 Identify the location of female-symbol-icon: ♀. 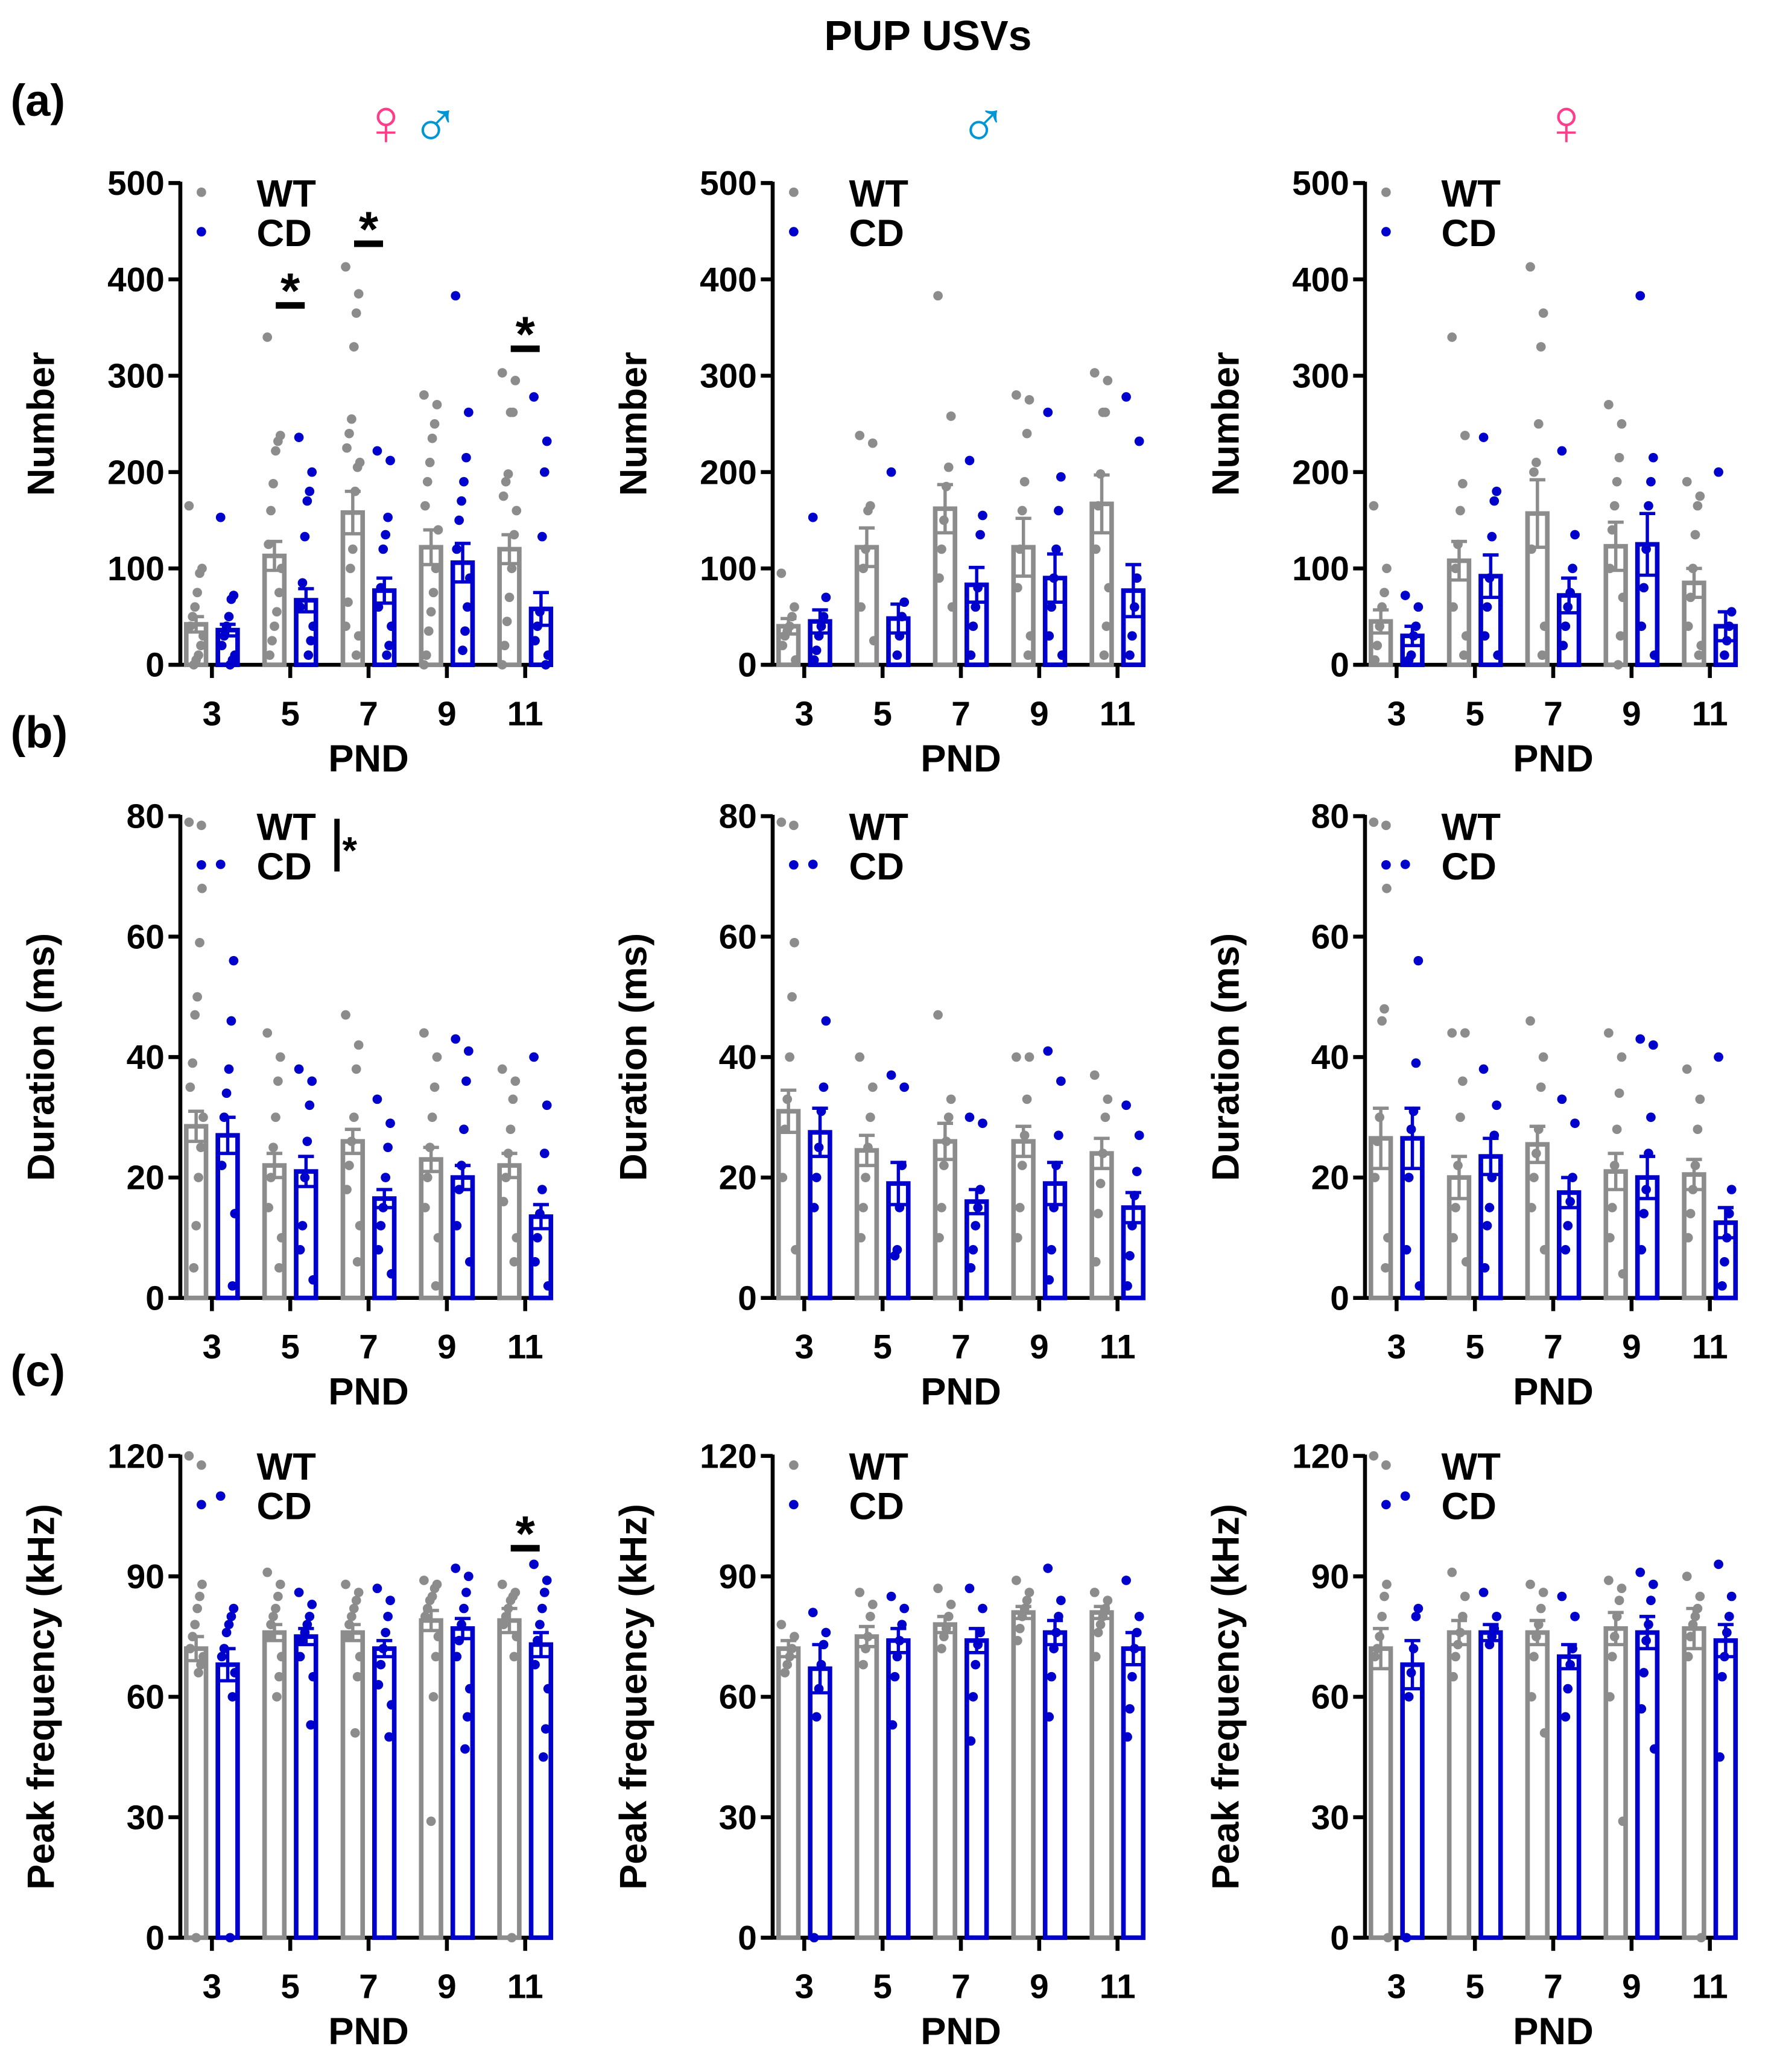
(1567, 123).